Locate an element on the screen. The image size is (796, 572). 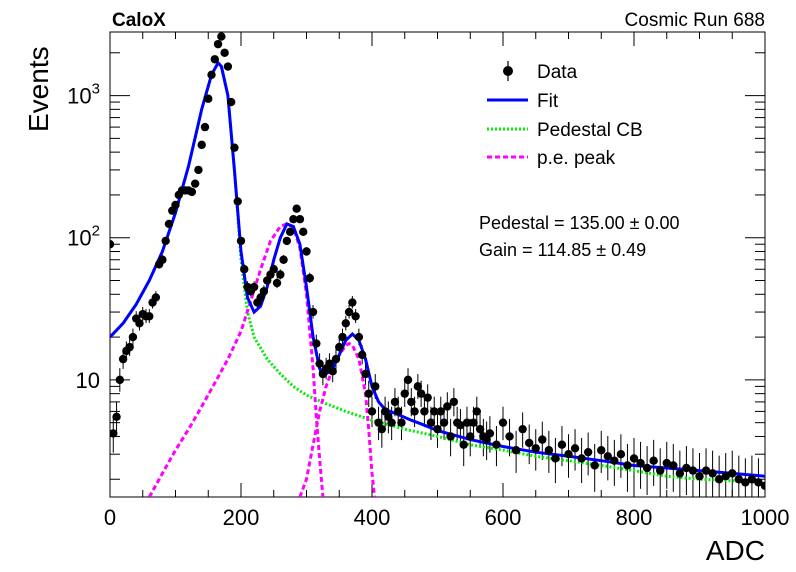
y-tick-label: 10² is located at coordinates (83, 237).